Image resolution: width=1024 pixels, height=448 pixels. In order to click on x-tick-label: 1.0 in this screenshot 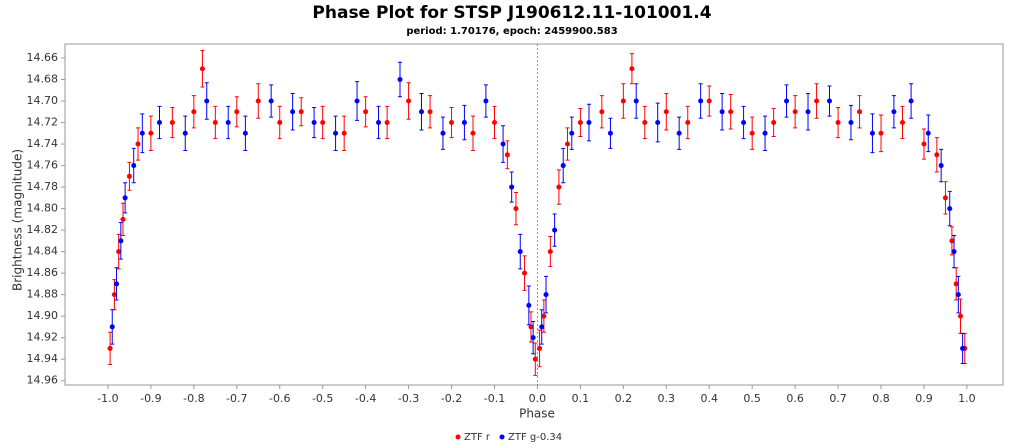, I will do `click(967, 398)`.